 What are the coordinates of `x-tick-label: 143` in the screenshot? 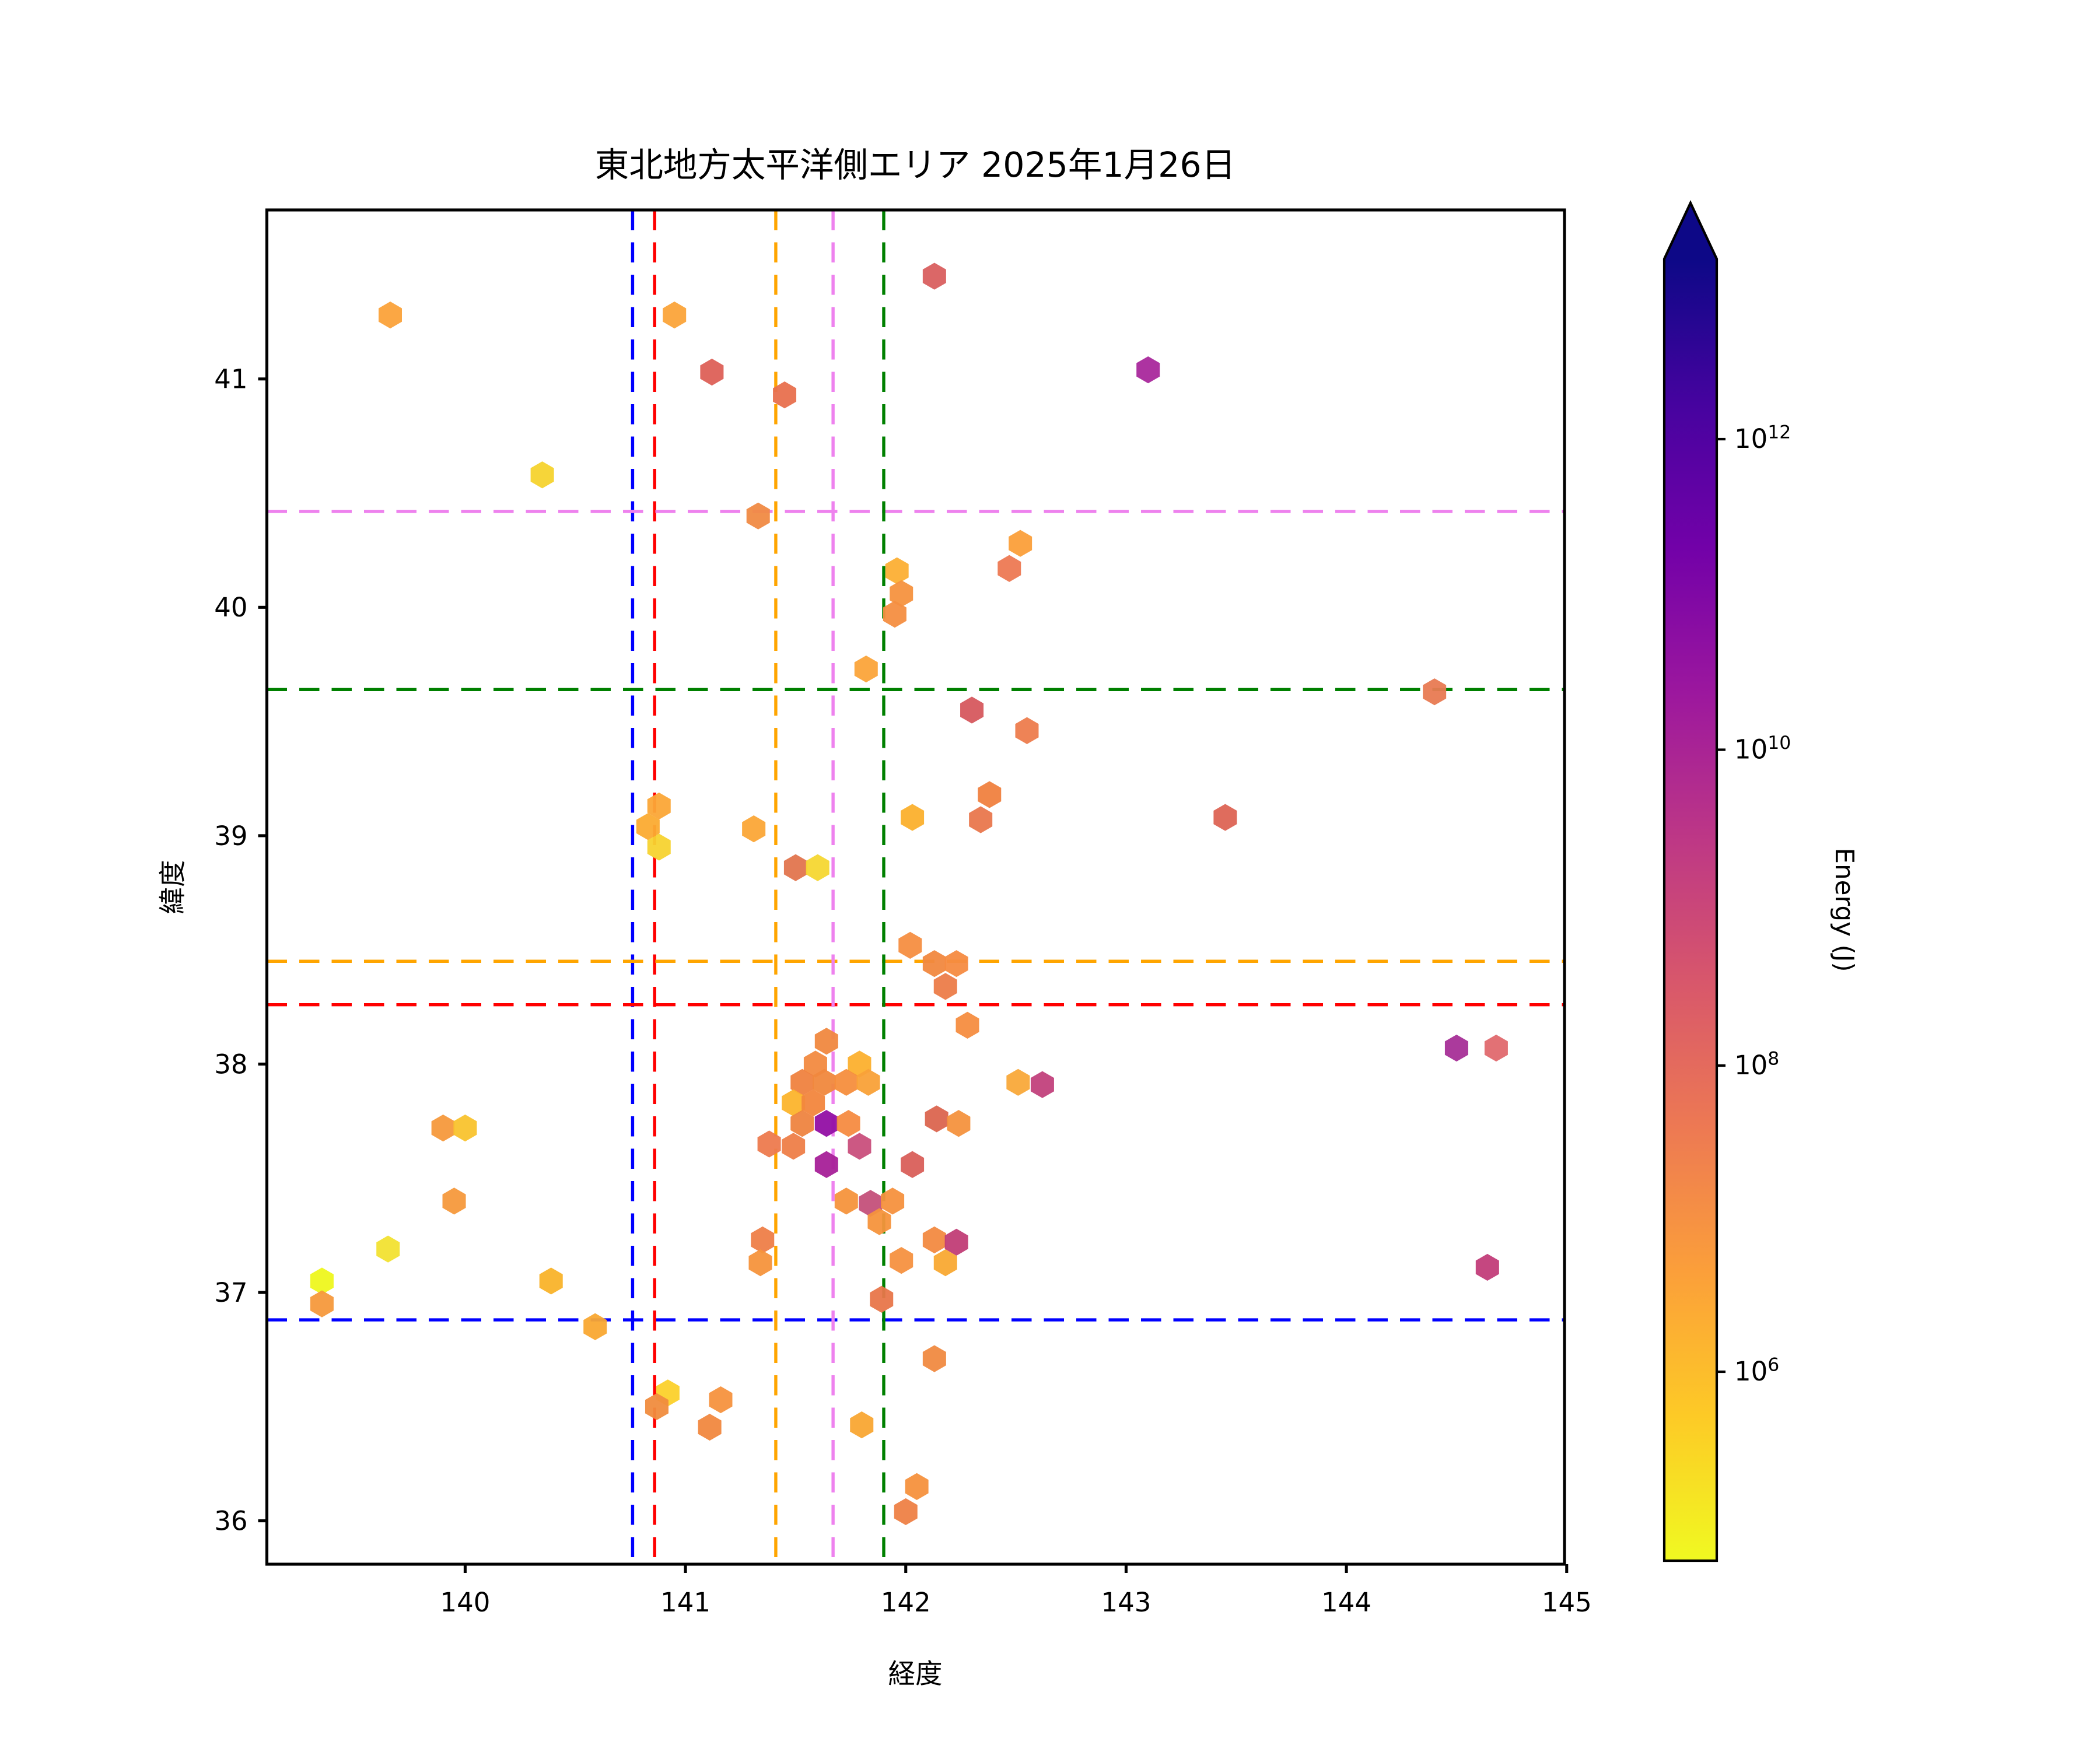 It's located at (1126, 1602).